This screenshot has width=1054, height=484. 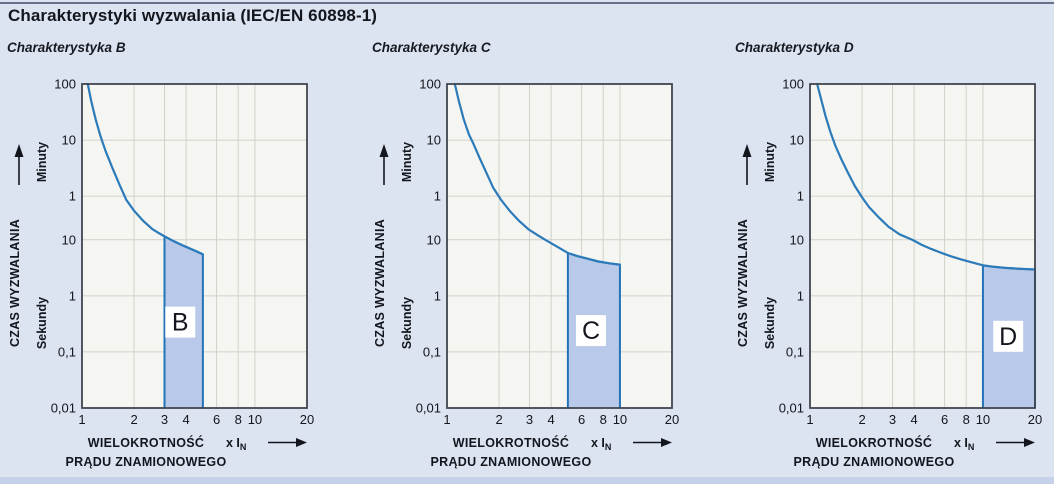 I want to click on band-label: B, so click(x=180, y=323).